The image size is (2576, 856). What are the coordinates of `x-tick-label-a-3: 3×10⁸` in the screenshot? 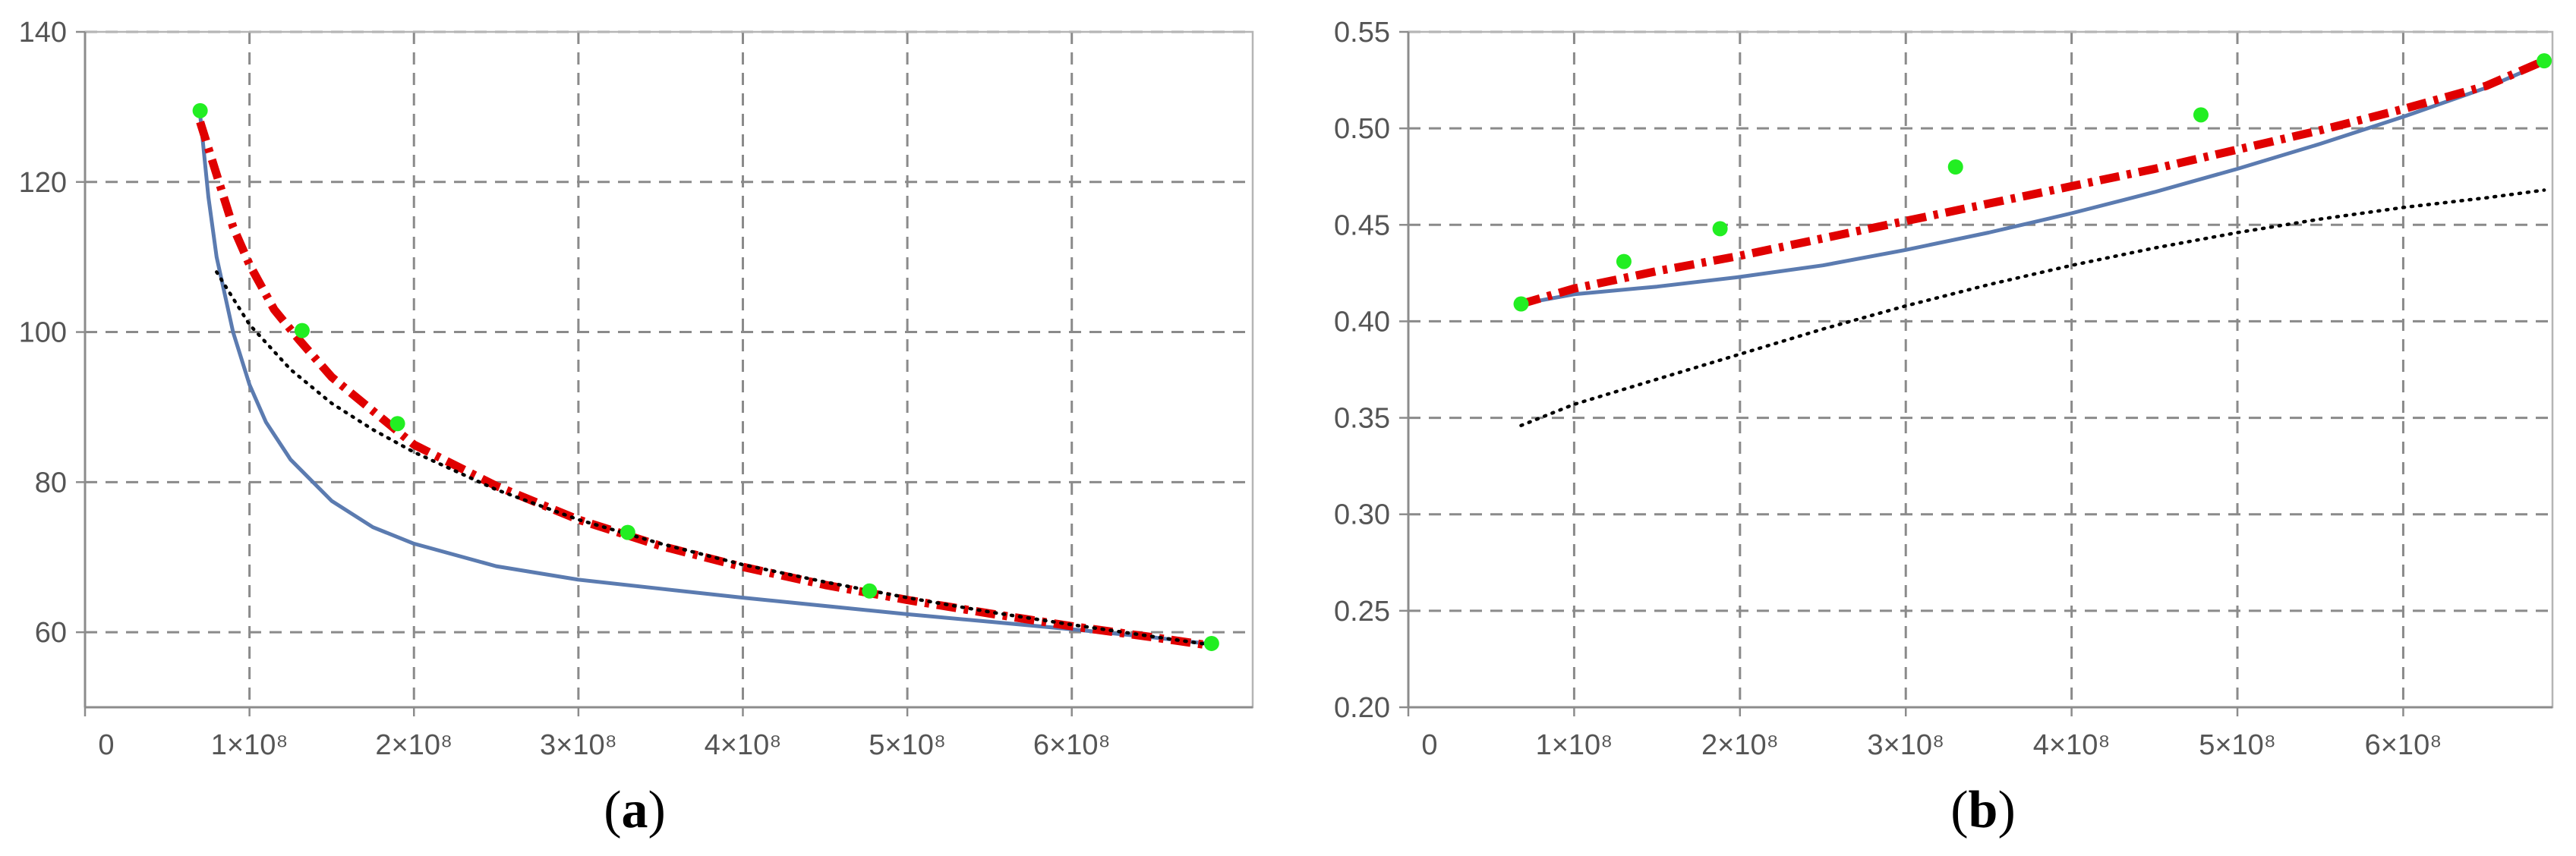 It's located at (578, 745).